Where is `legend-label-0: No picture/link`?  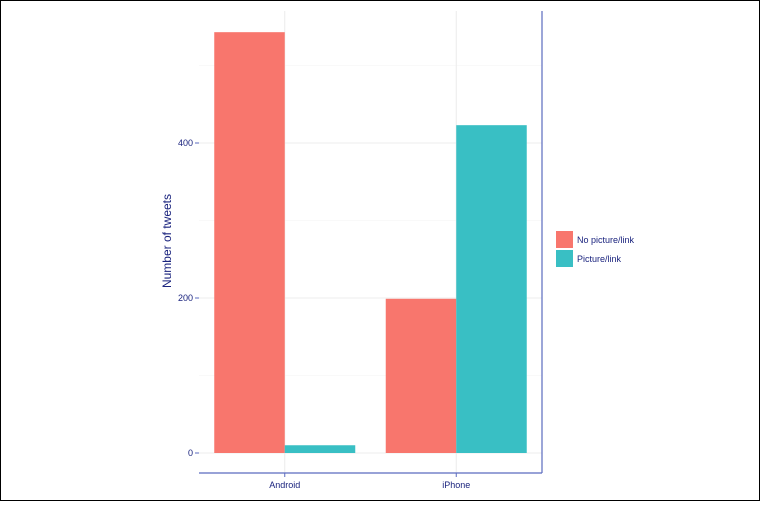
legend-label-0: No picture/link is located at coordinates (606, 240).